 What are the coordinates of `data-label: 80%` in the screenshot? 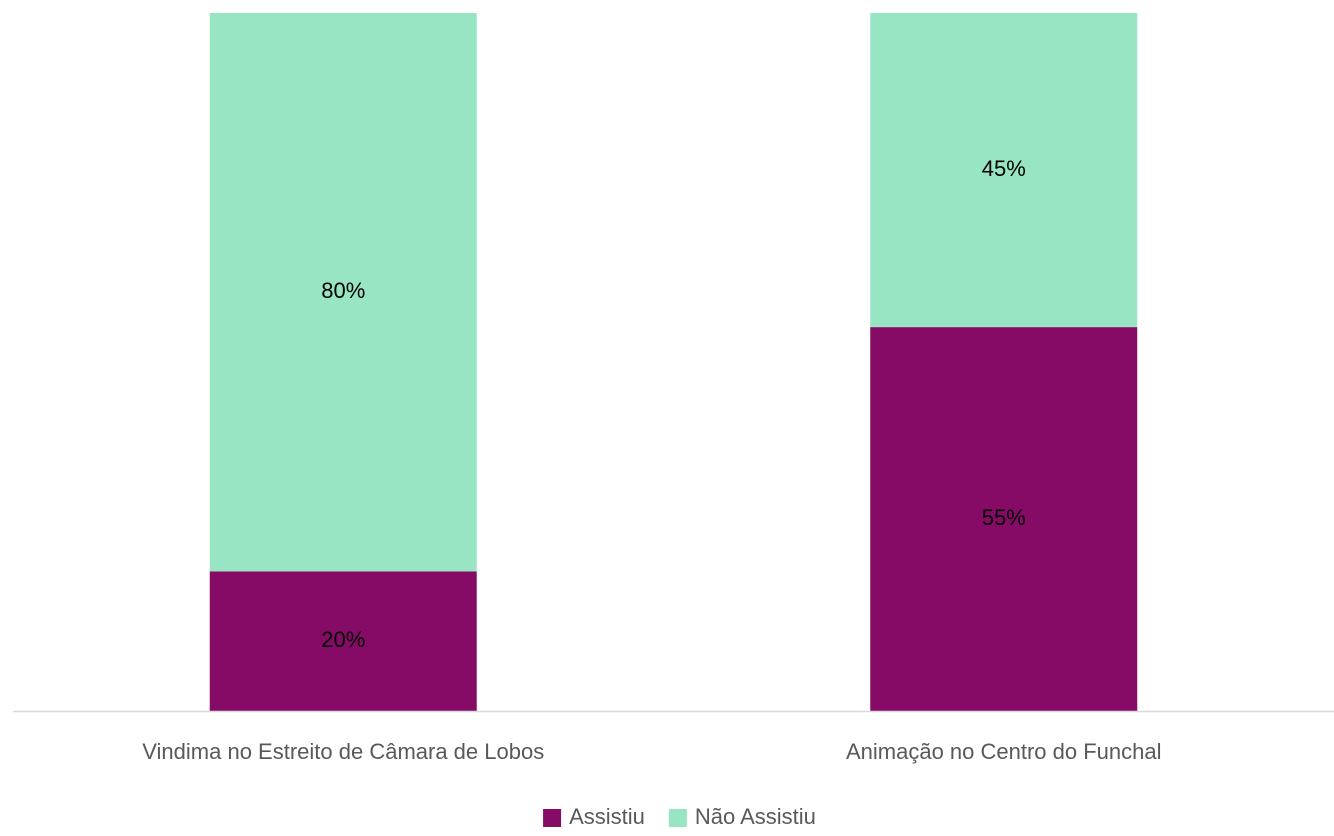 It's located at (343, 290).